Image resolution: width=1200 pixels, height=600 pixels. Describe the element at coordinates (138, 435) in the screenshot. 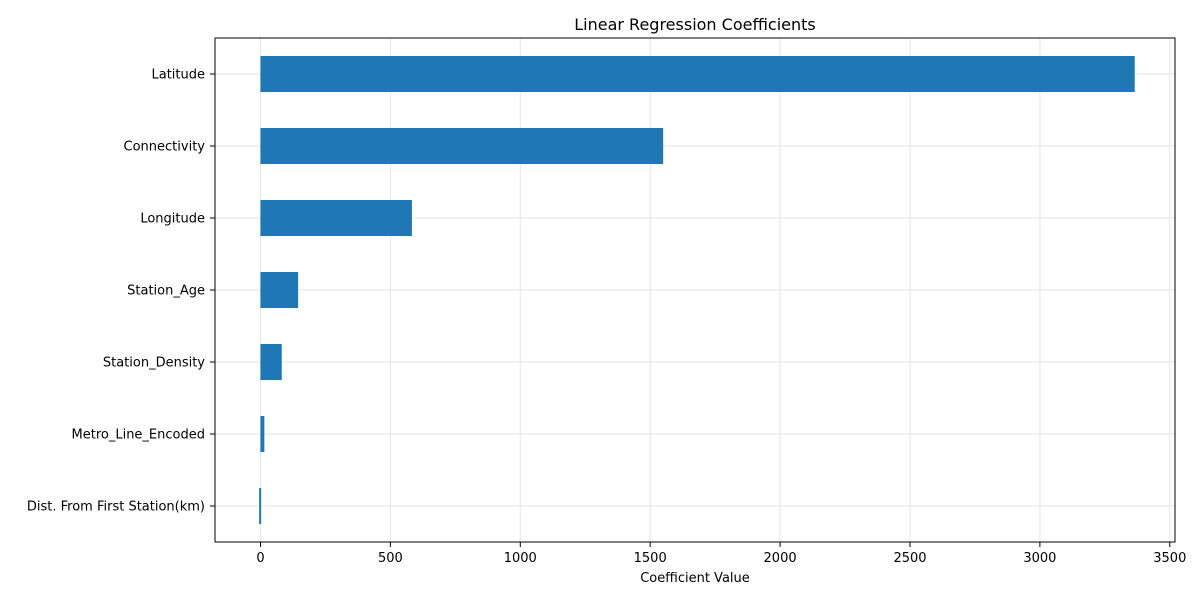

I see `y-tick-label: Metro_Line_Encoded` at that location.